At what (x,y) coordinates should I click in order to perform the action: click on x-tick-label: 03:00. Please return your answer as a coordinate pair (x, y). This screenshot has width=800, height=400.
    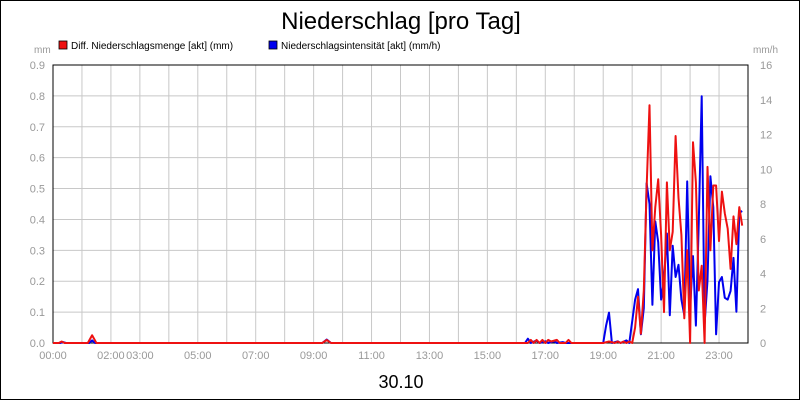
    Looking at the image, I should click on (140, 356).